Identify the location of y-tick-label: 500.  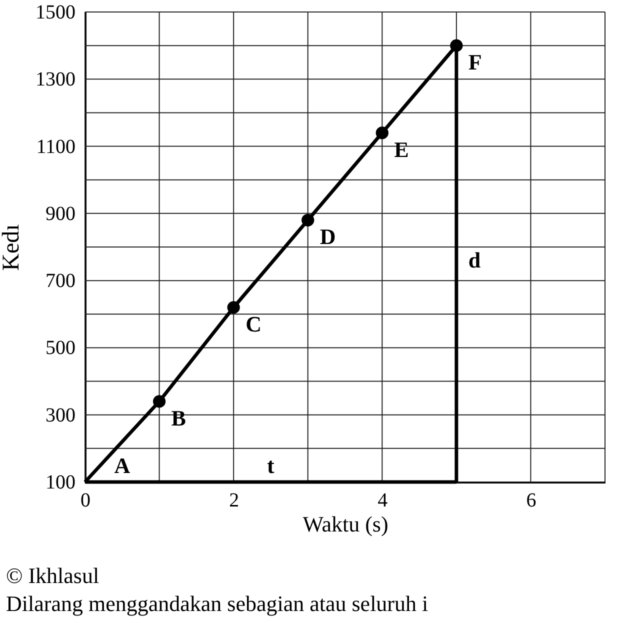
(61, 348).